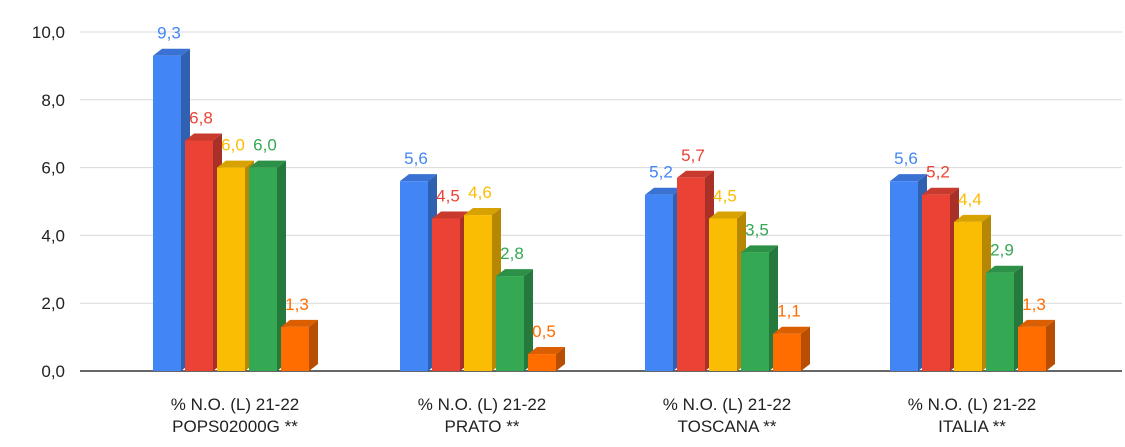 Image resolution: width=1125 pixels, height=447 pixels. What do you see at coordinates (757, 229) in the screenshot?
I see `data-label: 3,5` at bounding box center [757, 229].